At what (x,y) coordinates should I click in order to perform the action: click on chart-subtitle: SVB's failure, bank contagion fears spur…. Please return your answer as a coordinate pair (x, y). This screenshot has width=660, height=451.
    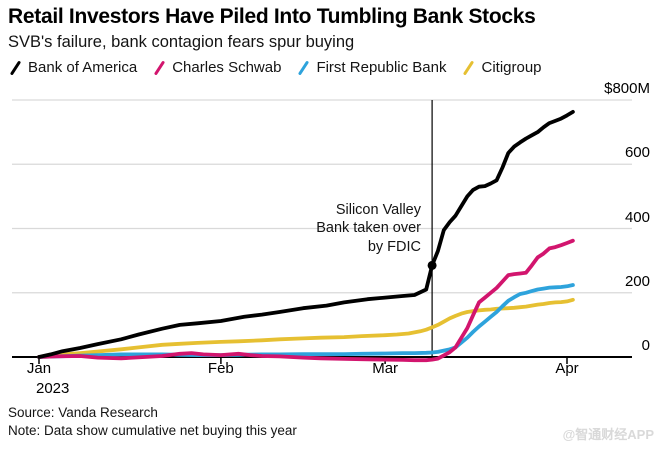
    Looking at the image, I should click on (181, 42).